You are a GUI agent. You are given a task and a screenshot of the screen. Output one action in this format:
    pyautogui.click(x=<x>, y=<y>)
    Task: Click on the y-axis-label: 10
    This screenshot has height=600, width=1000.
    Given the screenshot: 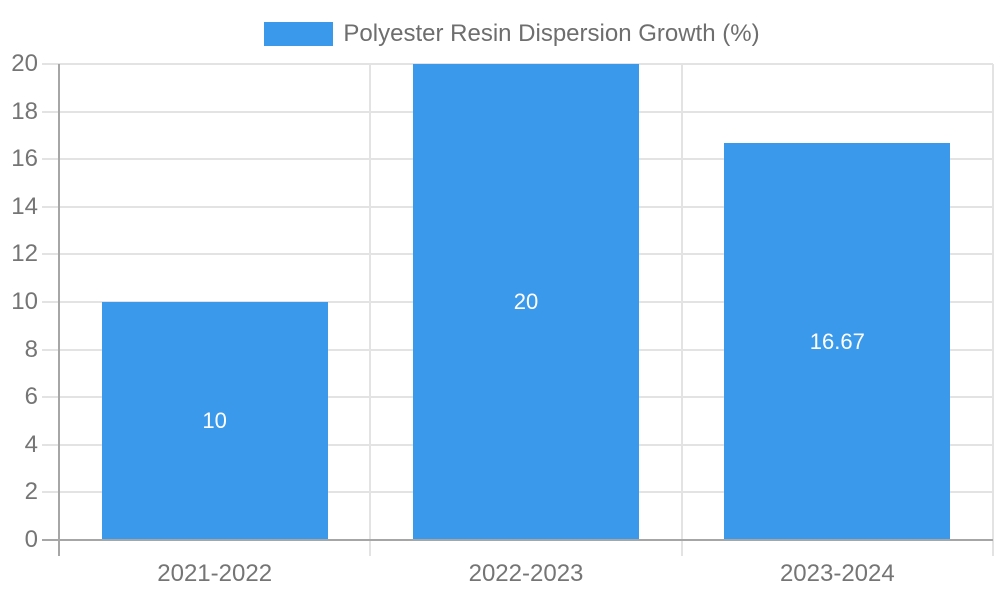 What is the action you would take?
    pyautogui.click(x=24, y=301)
    